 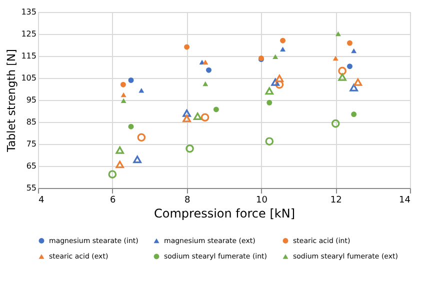 I want to click on y-tick-label: 135, so click(x=28, y=12).